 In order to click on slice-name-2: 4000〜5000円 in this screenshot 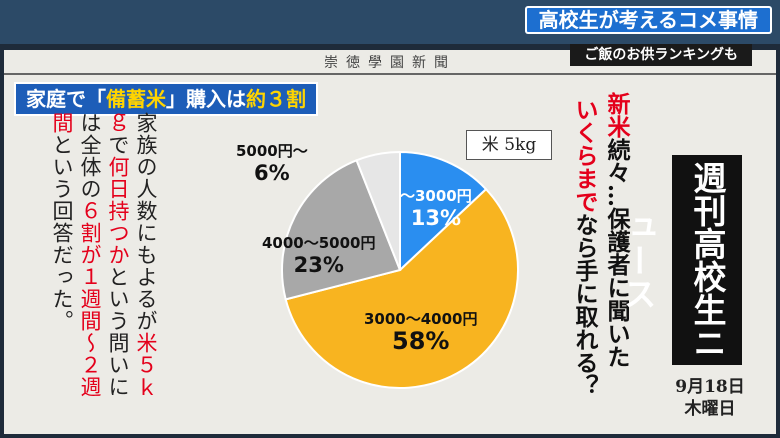, I will do `click(319, 243)`.